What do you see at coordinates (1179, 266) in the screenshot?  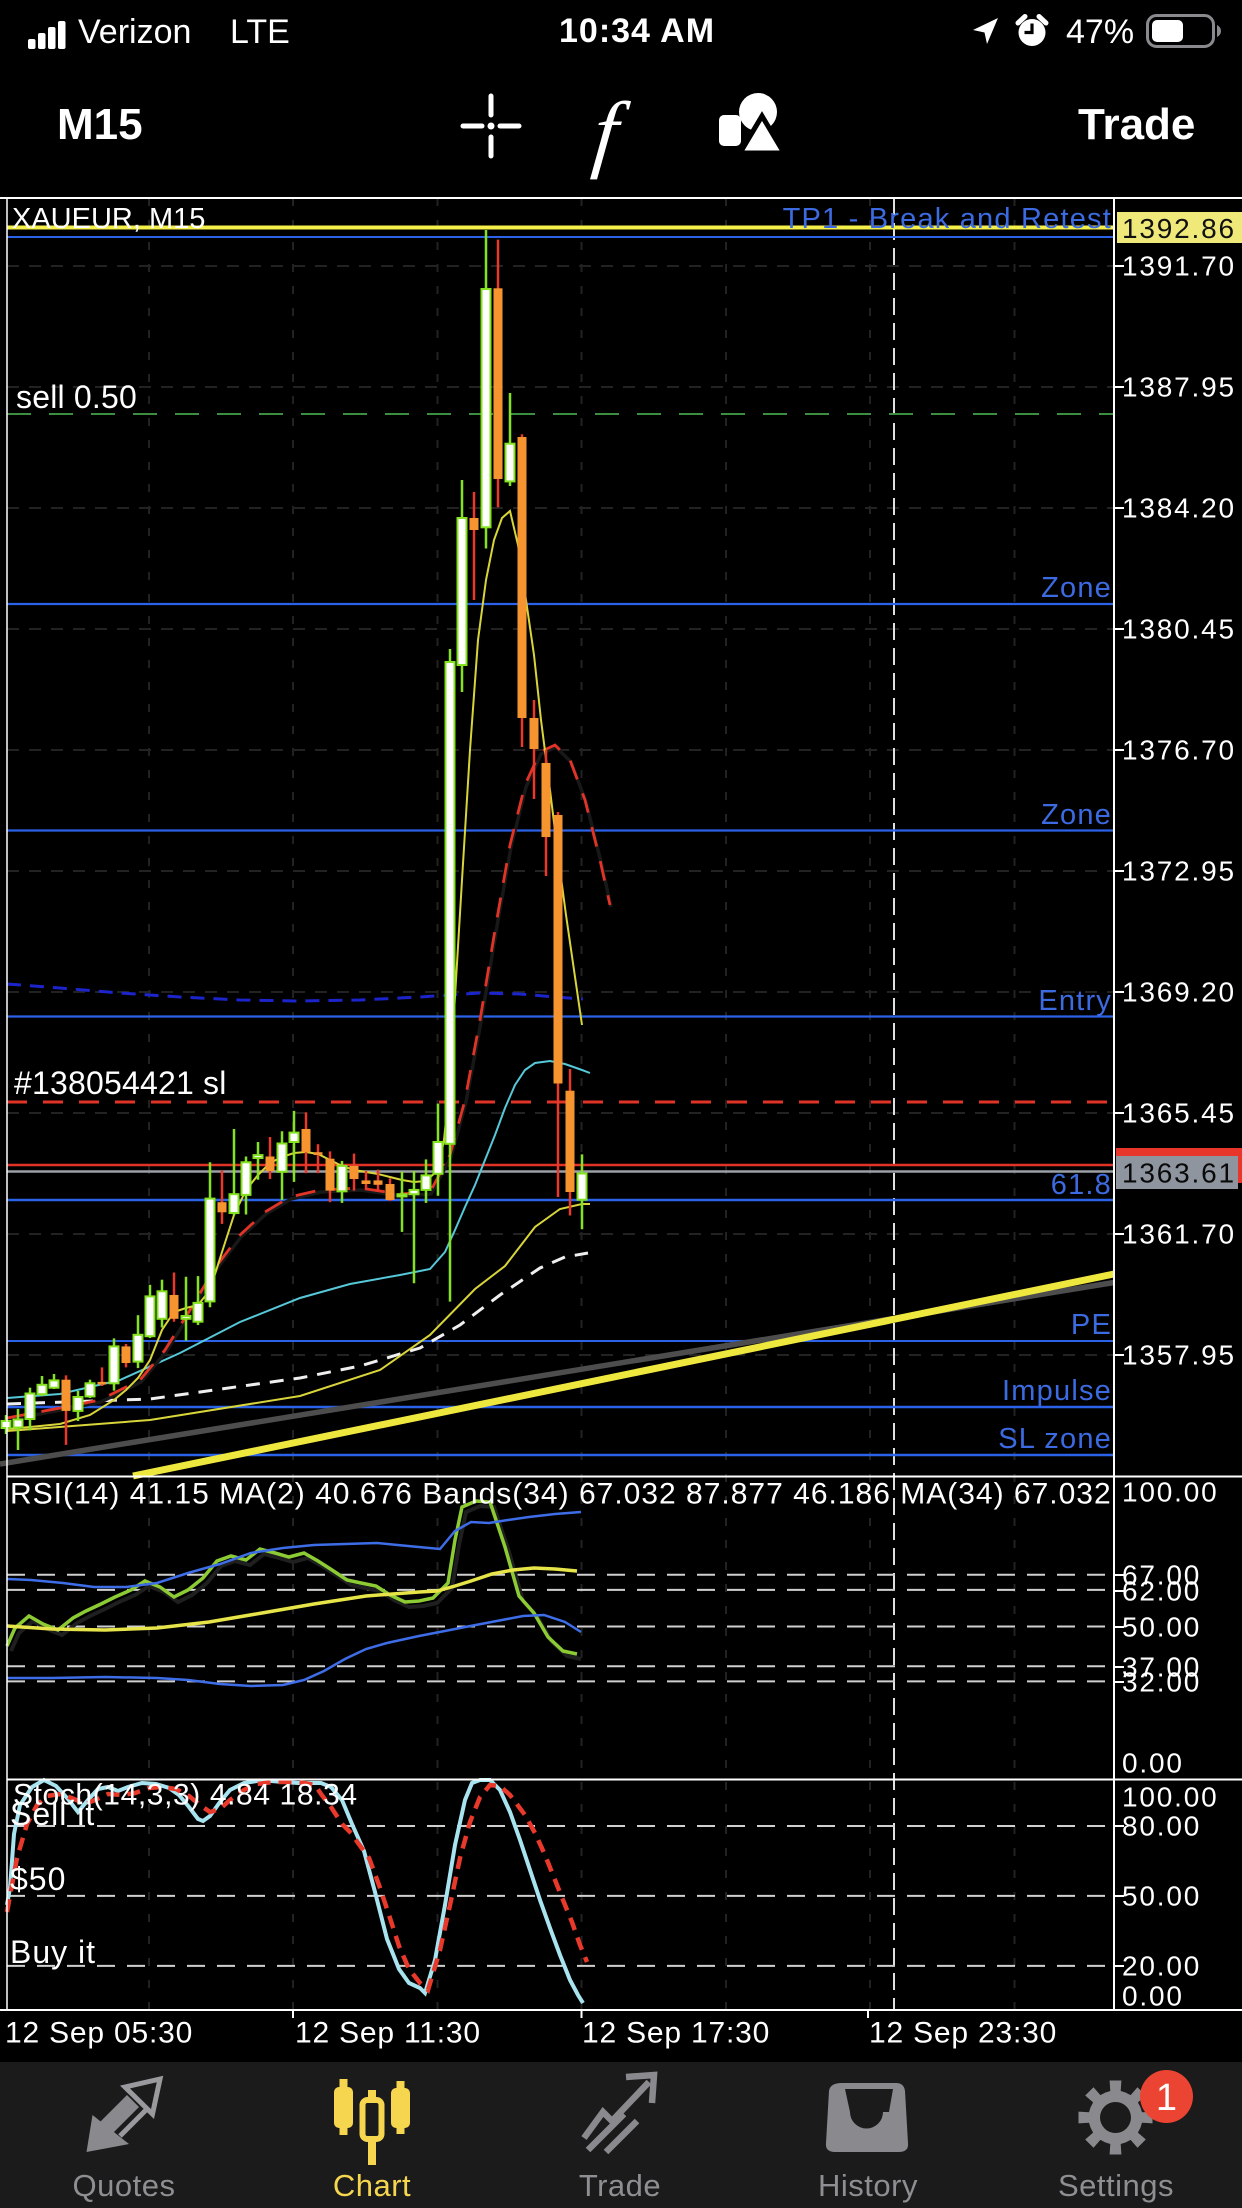 I see `svg-text: 1391.70` at bounding box center [1179, 266].